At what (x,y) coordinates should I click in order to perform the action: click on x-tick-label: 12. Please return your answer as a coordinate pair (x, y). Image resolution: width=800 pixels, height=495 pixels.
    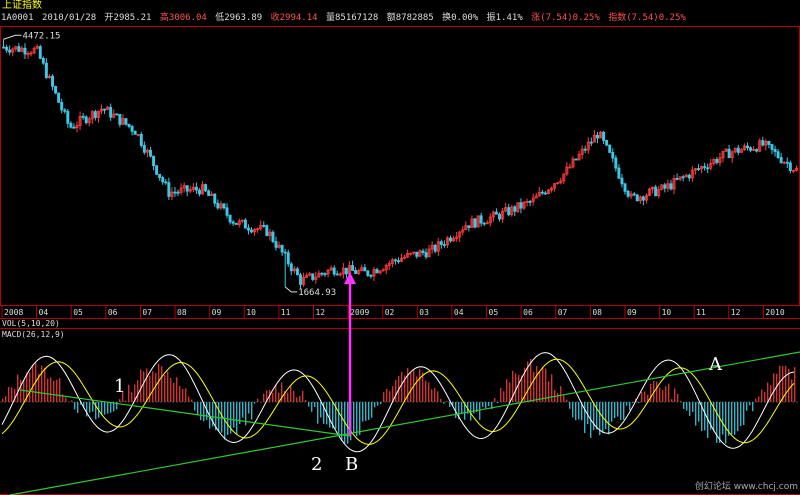
    Looking at the image, I should click on (320, 312).